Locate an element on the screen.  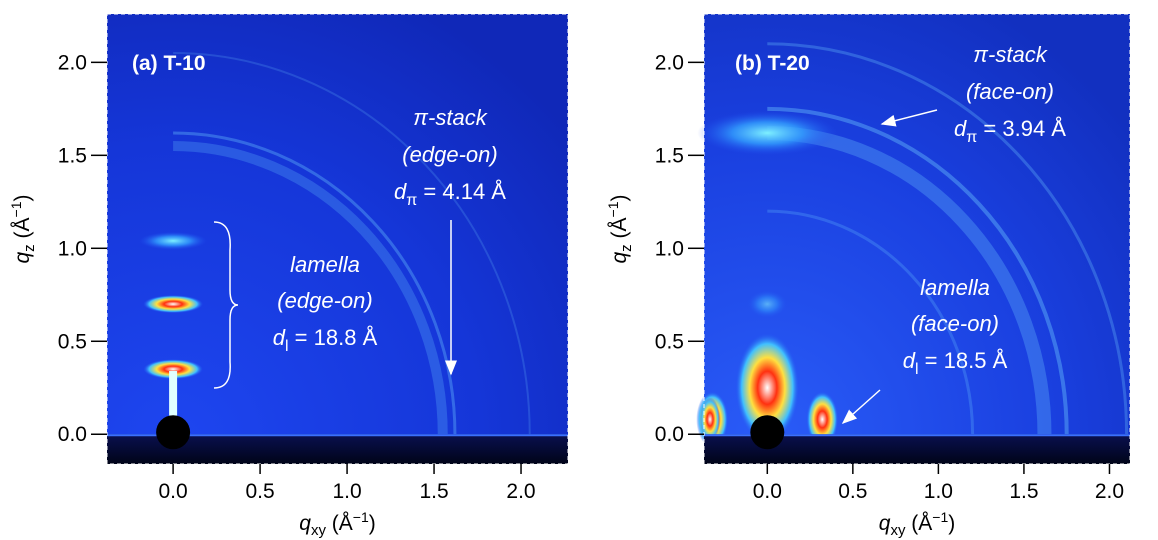
d-spacing: dπ = 4.14 Å is located at coordinates (450, 194).